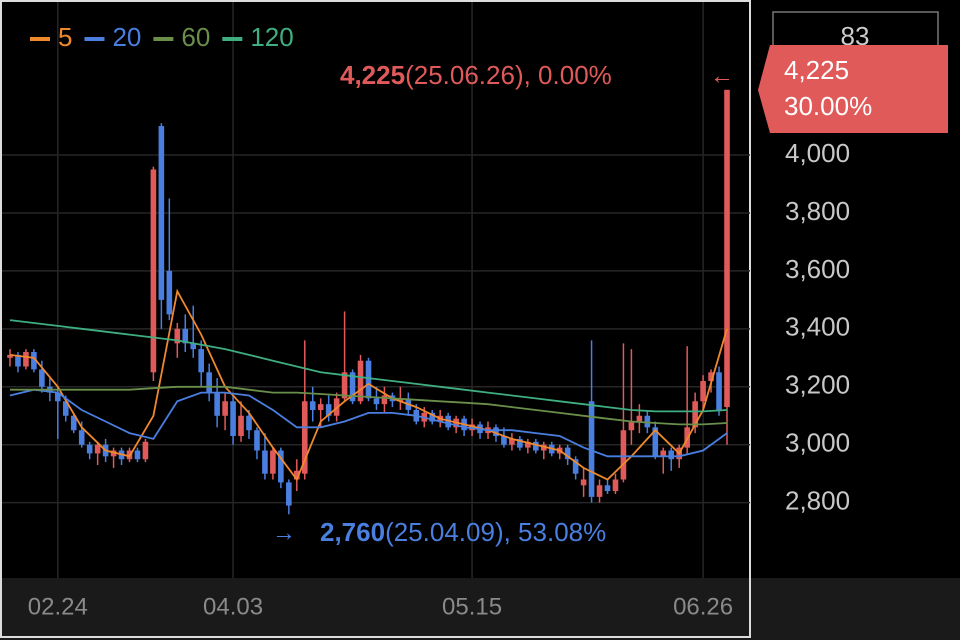  What do you see at coordinates (853, 89) in the screenshot?
I see `price-tag` at bounding box center [853, 89].